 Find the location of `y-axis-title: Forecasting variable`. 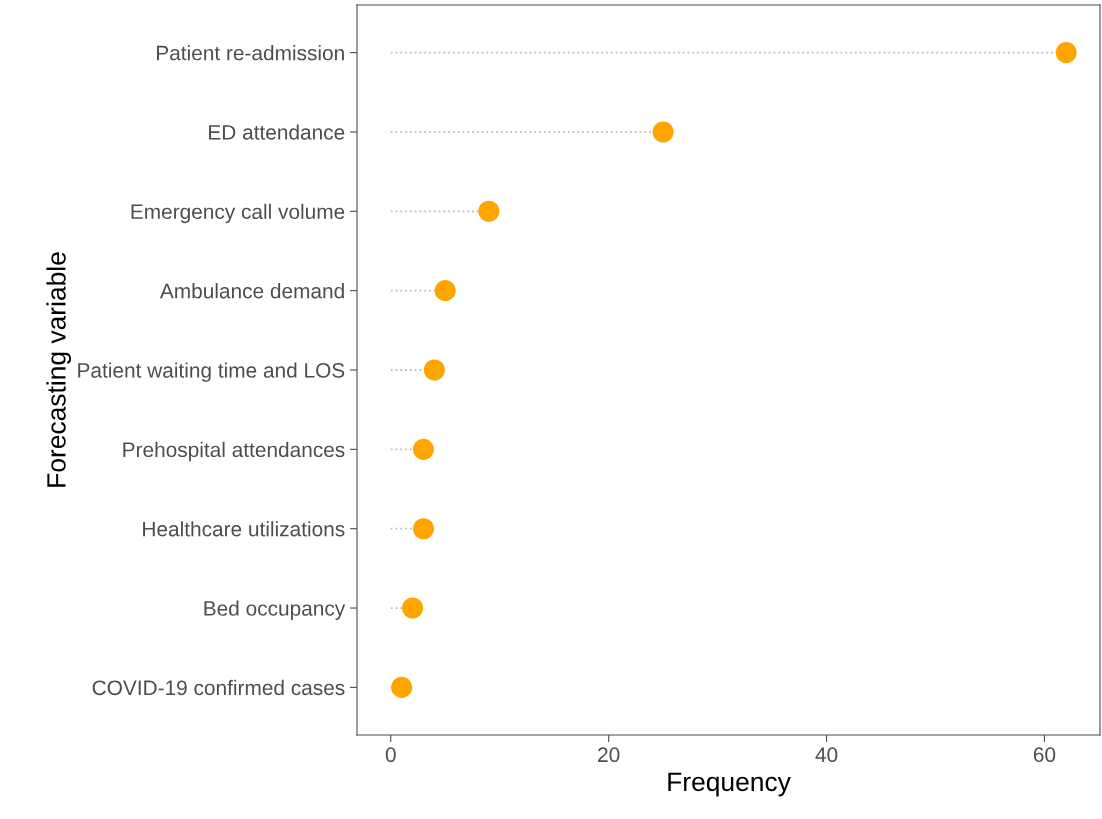

y-axis-title: Forecasting variable is located at coordinates (58, 369).